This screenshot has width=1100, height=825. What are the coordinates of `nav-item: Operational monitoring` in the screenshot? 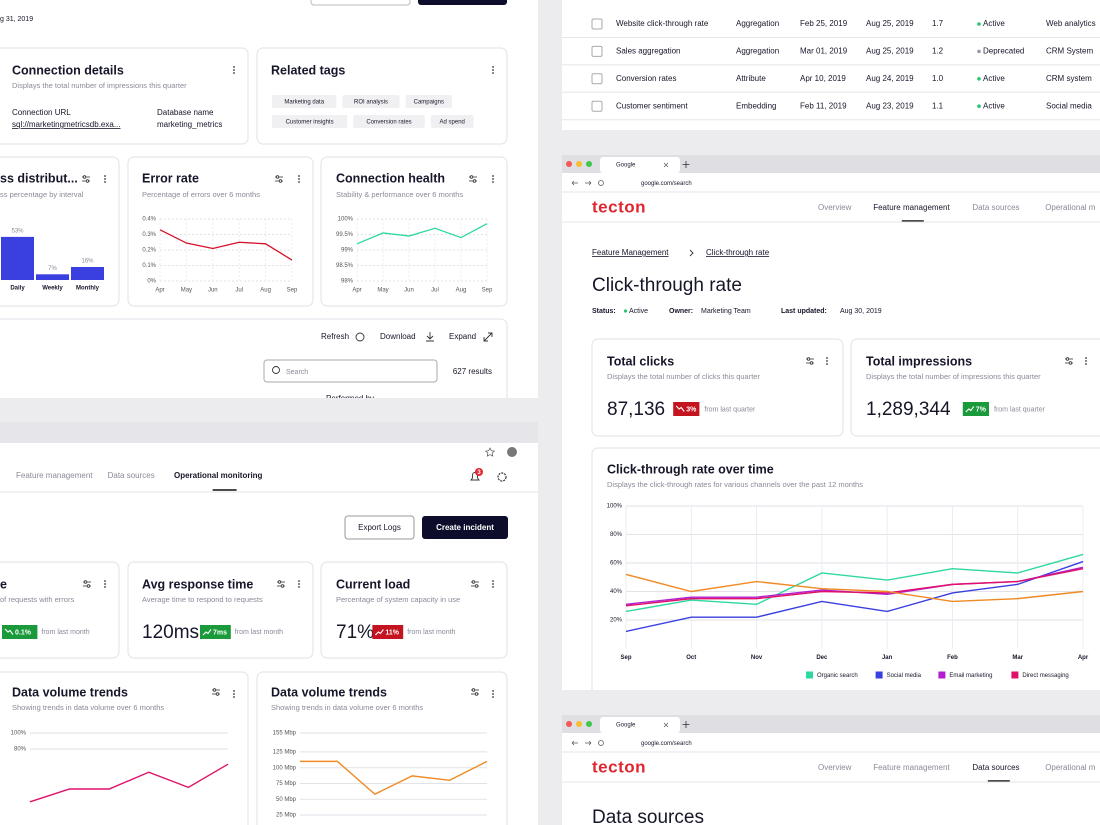 It's located at (218, 475).